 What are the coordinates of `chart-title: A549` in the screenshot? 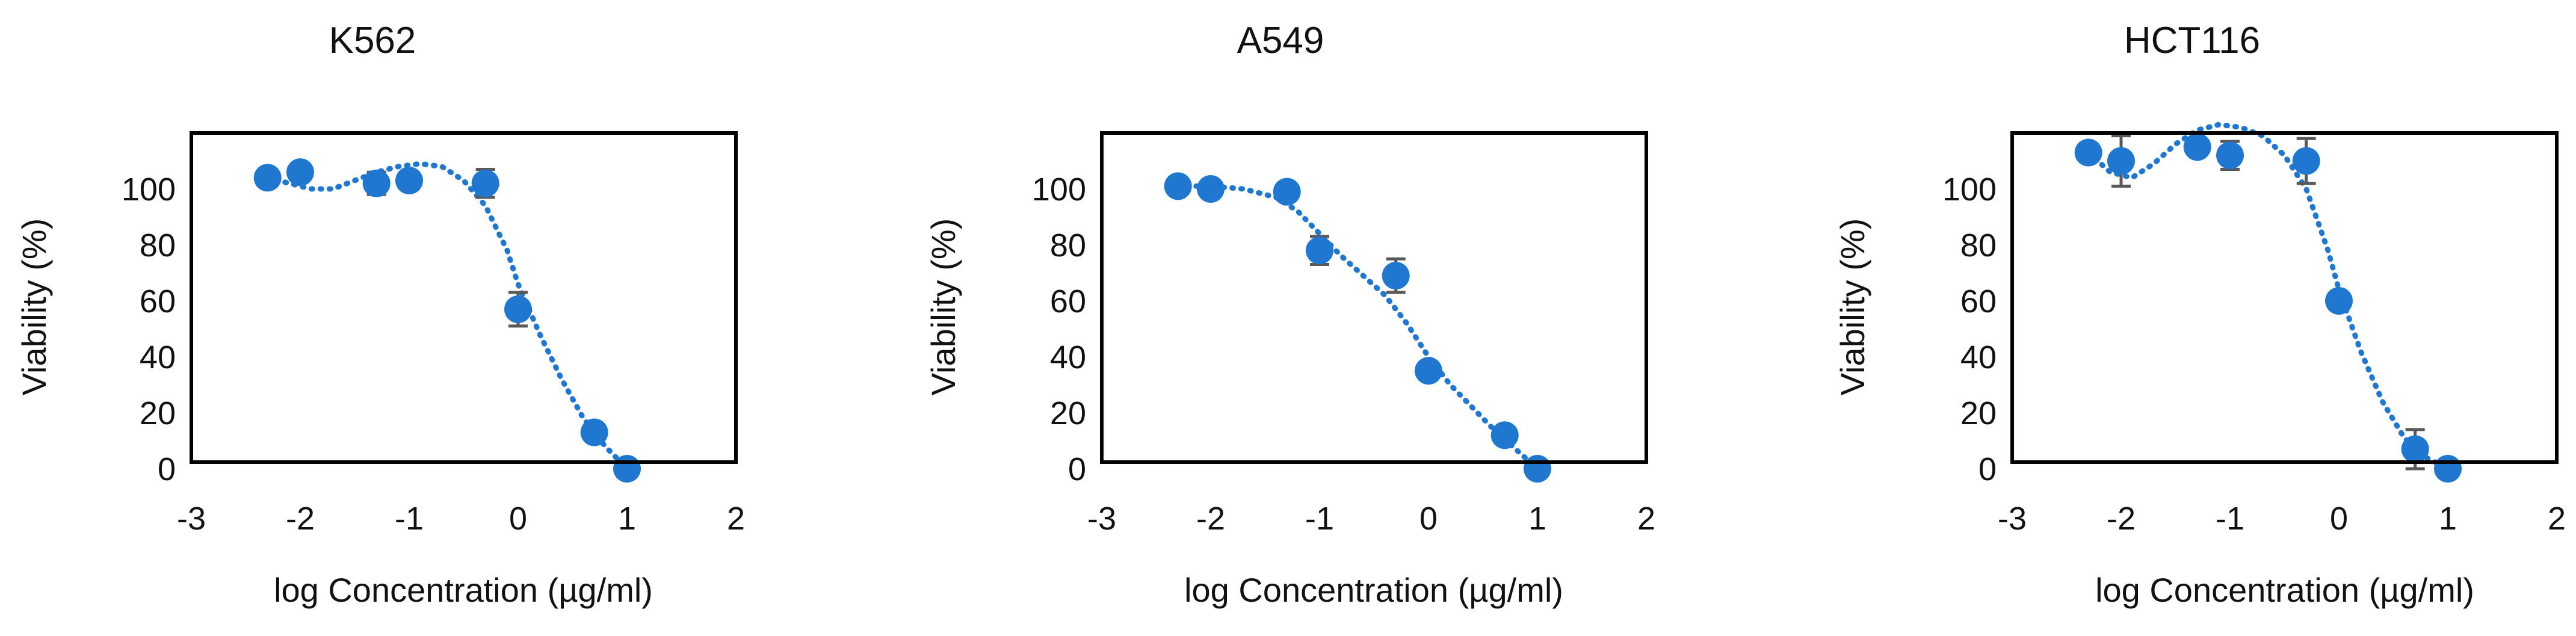 It's located at (1280, 40).